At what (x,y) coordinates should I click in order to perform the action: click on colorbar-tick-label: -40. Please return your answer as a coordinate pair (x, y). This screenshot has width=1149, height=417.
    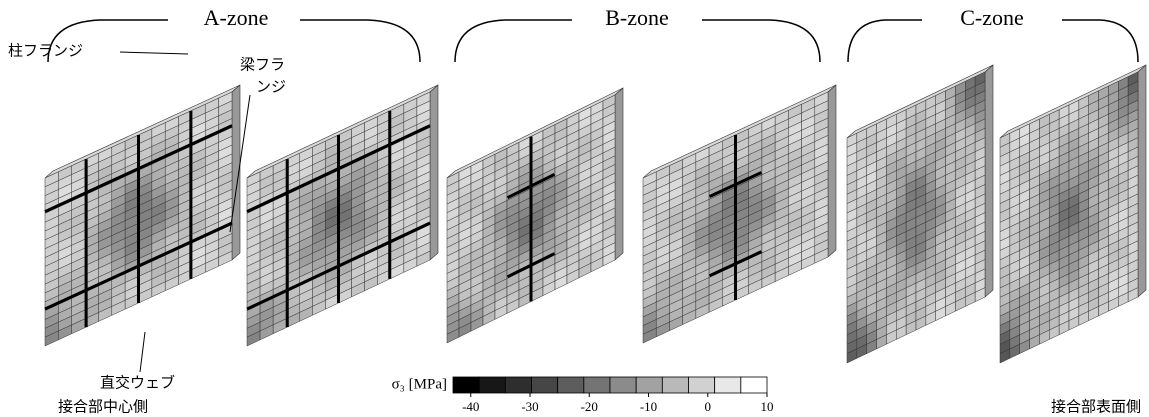
    Looking at the image, I should click on (470, 406).